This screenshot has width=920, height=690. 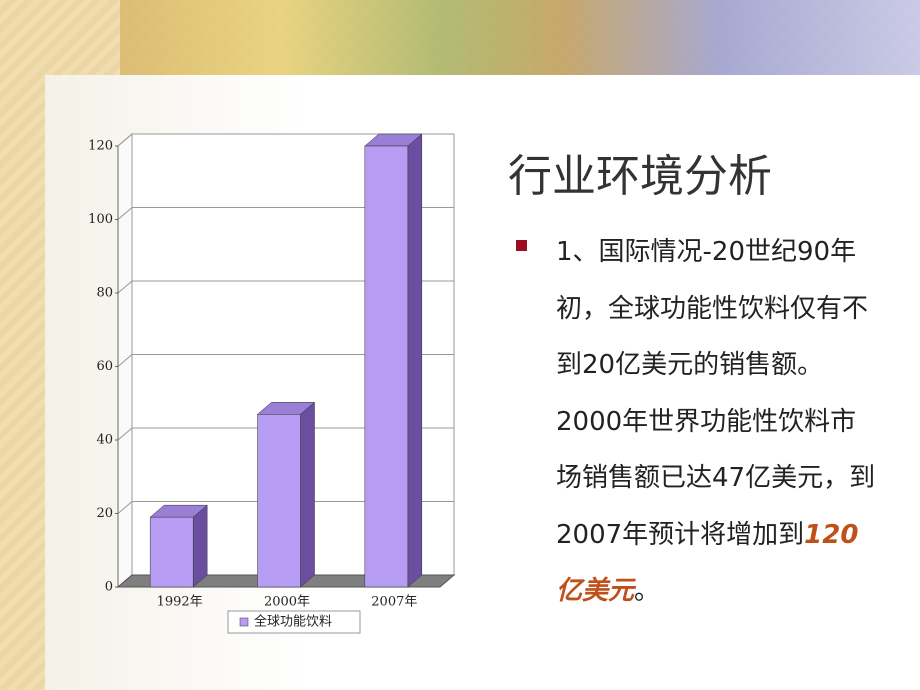 I want to click on bullet-marker, so click(x=521, y=245).